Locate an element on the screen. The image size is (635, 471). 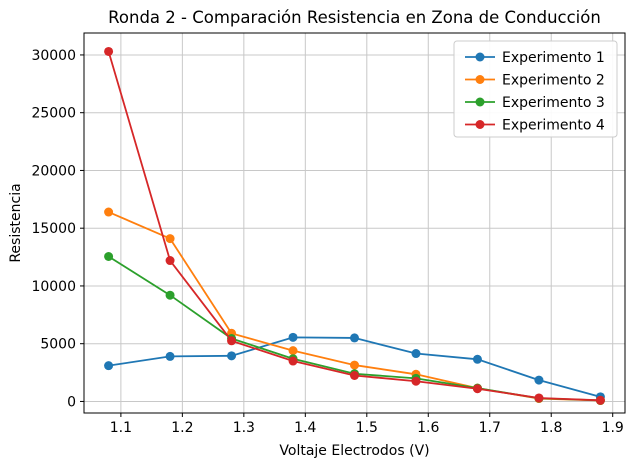
x-tick-label: 1.8 is located at coordinates (551, 428).